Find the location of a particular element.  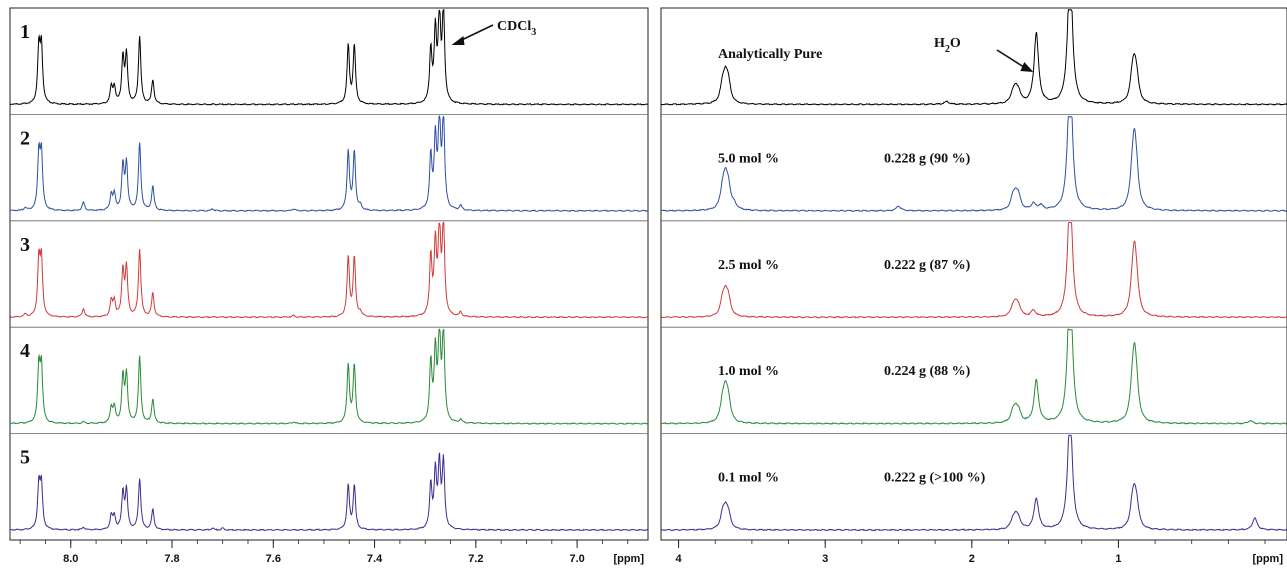

x-tick-label: 2 is located at coordinates (972, 559).